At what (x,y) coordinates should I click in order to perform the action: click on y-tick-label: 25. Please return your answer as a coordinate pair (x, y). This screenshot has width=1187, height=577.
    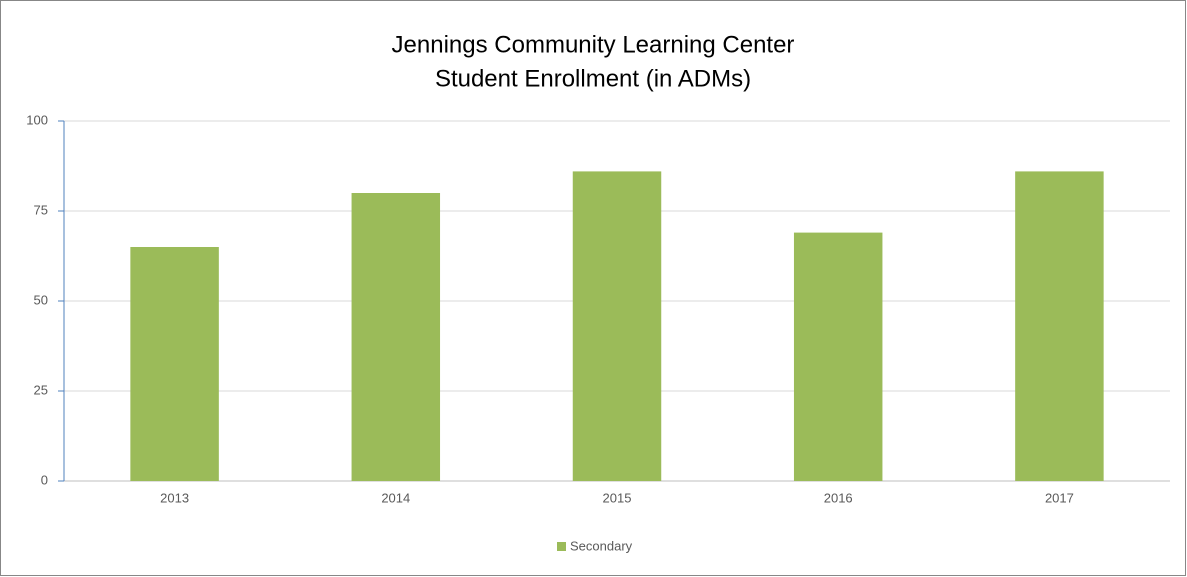
    Looking at the image, I should click on (41, 389).